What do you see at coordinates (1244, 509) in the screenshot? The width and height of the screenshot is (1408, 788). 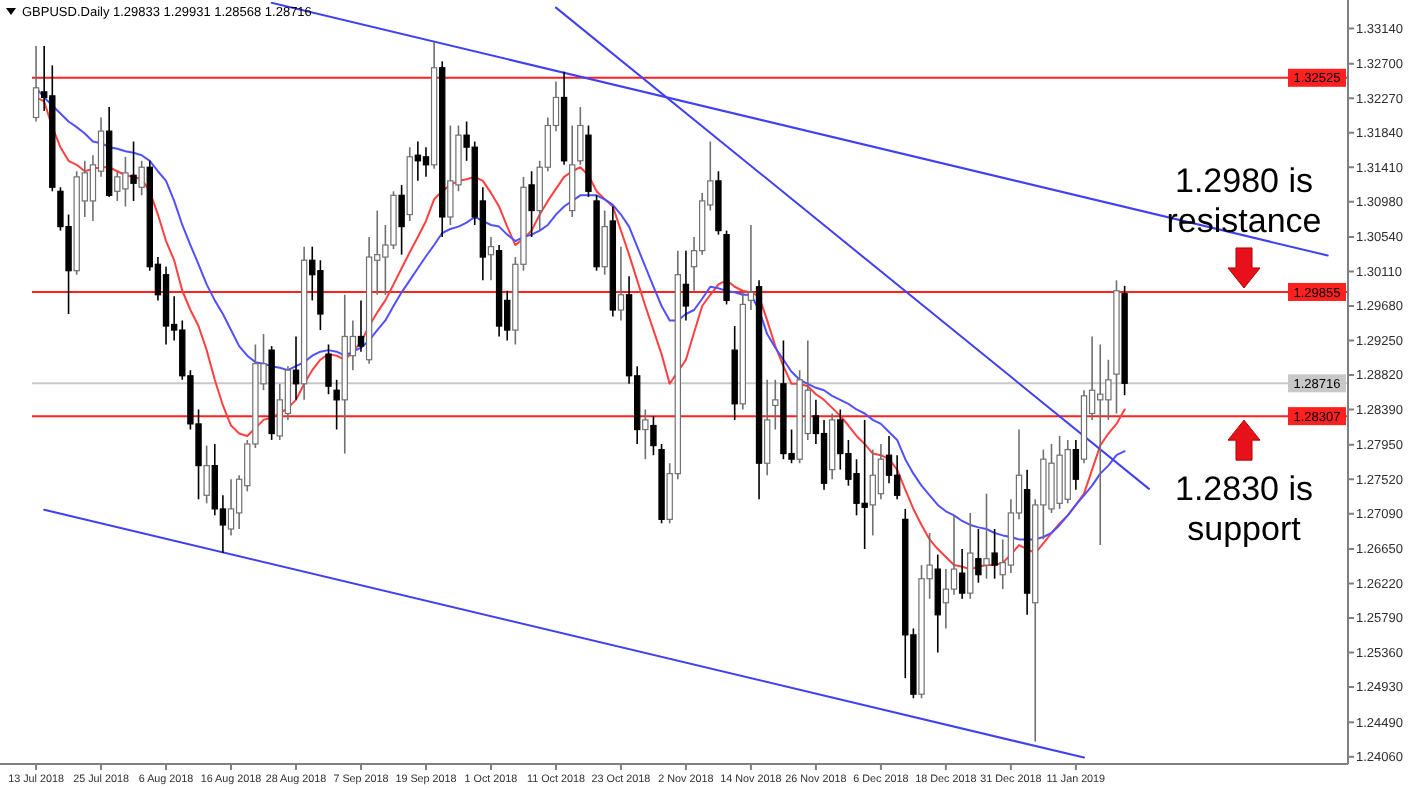 I see `annotation: 1.2830 is support` at bounding box center [1244, 509].